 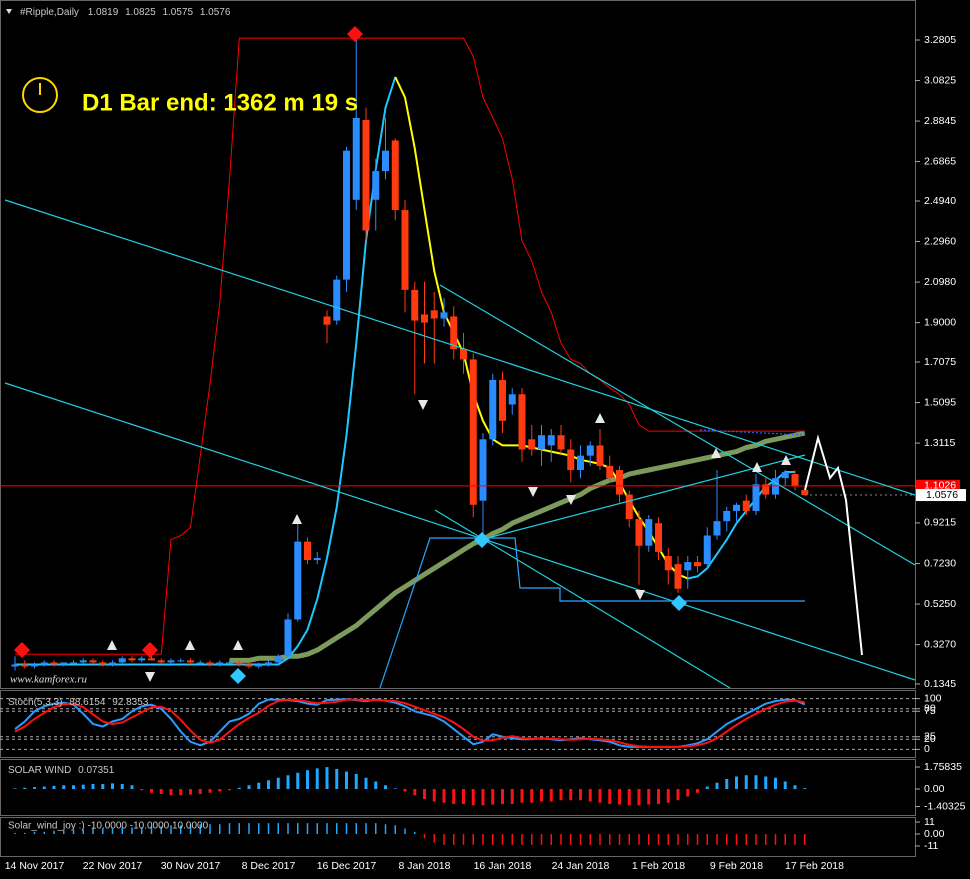 What do you see at coordinates (191, 866) in the screenshot?
I see `x-tick-label: 30 Nov 2017` at bounding box center [191, 866].